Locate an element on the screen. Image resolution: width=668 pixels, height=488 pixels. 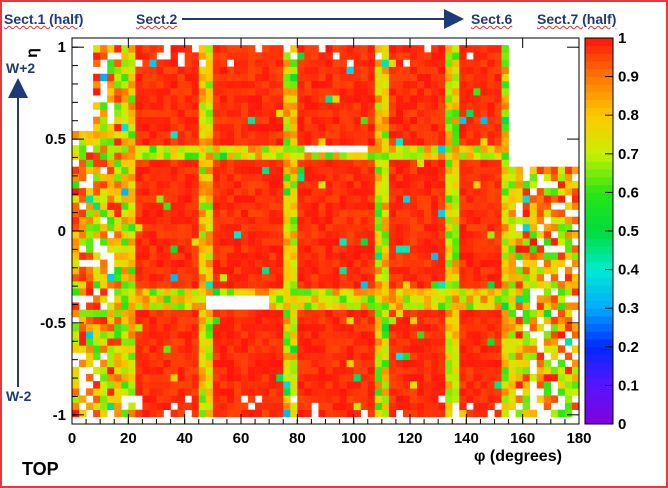
x-tick-label: 120 is located at coordinates (409, 438).